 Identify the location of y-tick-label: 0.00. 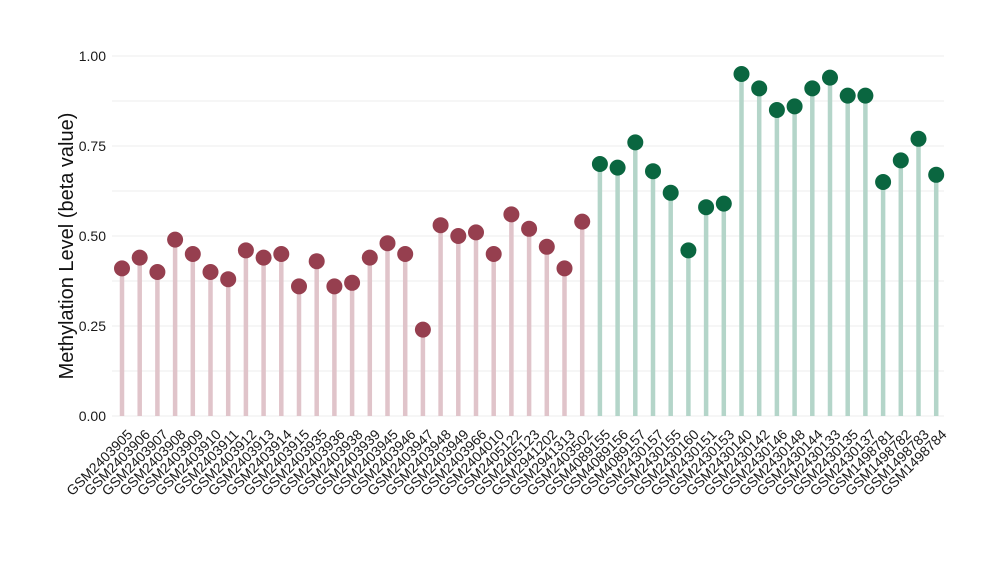
(92, 416).